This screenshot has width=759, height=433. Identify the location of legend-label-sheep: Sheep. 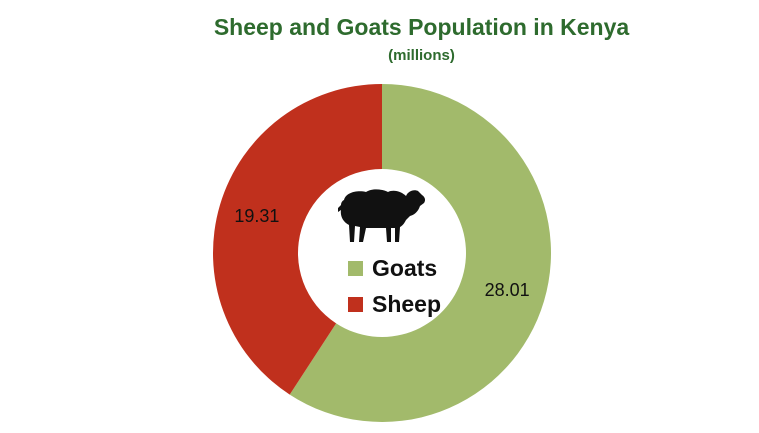
(407, 303).